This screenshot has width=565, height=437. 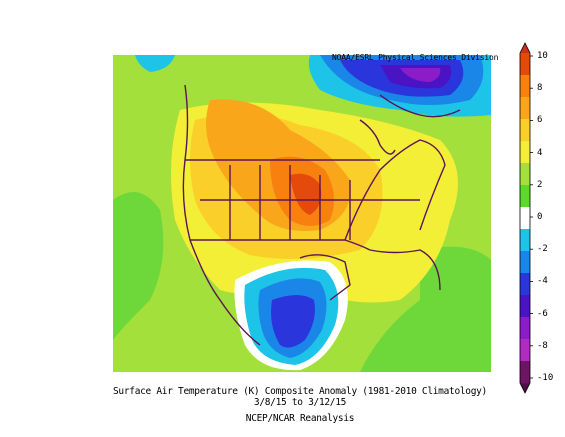 I want to click on colorbar-cap-top, so click(x=525, y=48).